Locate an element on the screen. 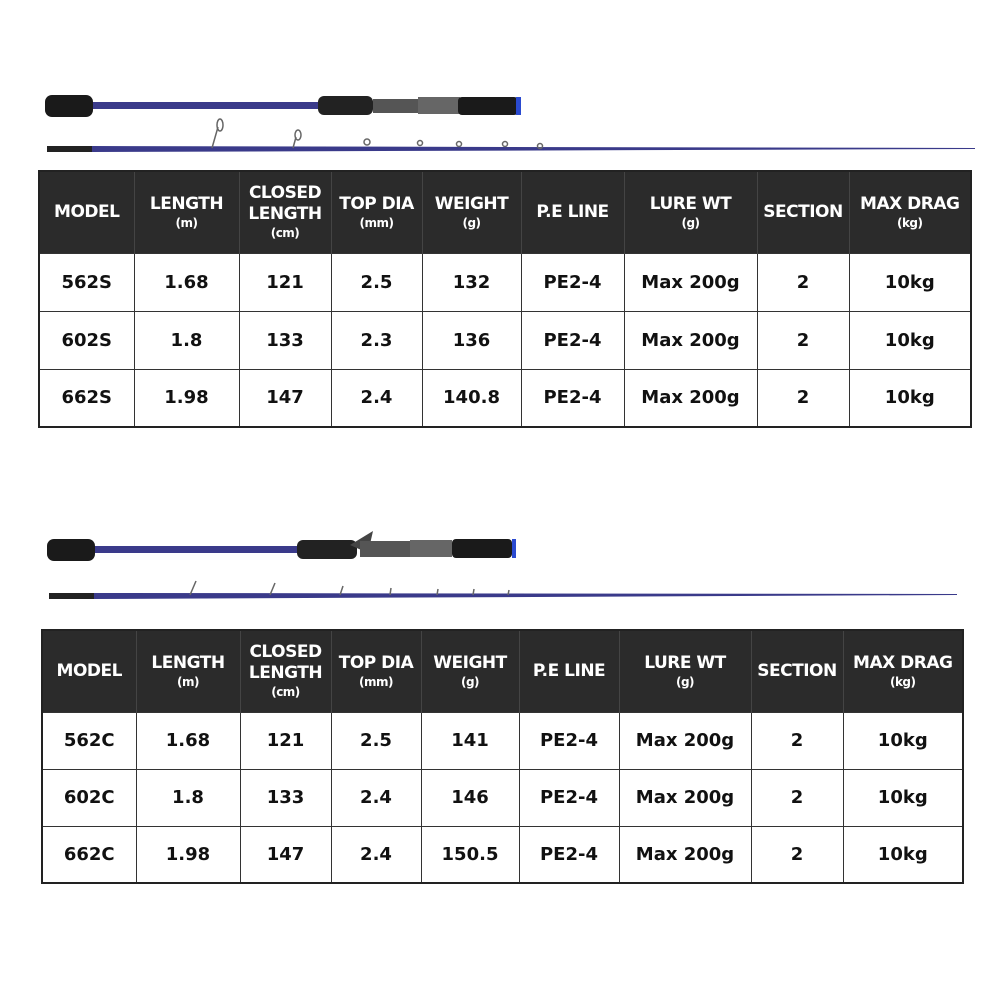 This screenshot has height=1000, width=1000. table-row: 662C 1.98 147 2.4 150.5 PE2-4 Max 200g 2 10kg is located at coordinates (502, 854).